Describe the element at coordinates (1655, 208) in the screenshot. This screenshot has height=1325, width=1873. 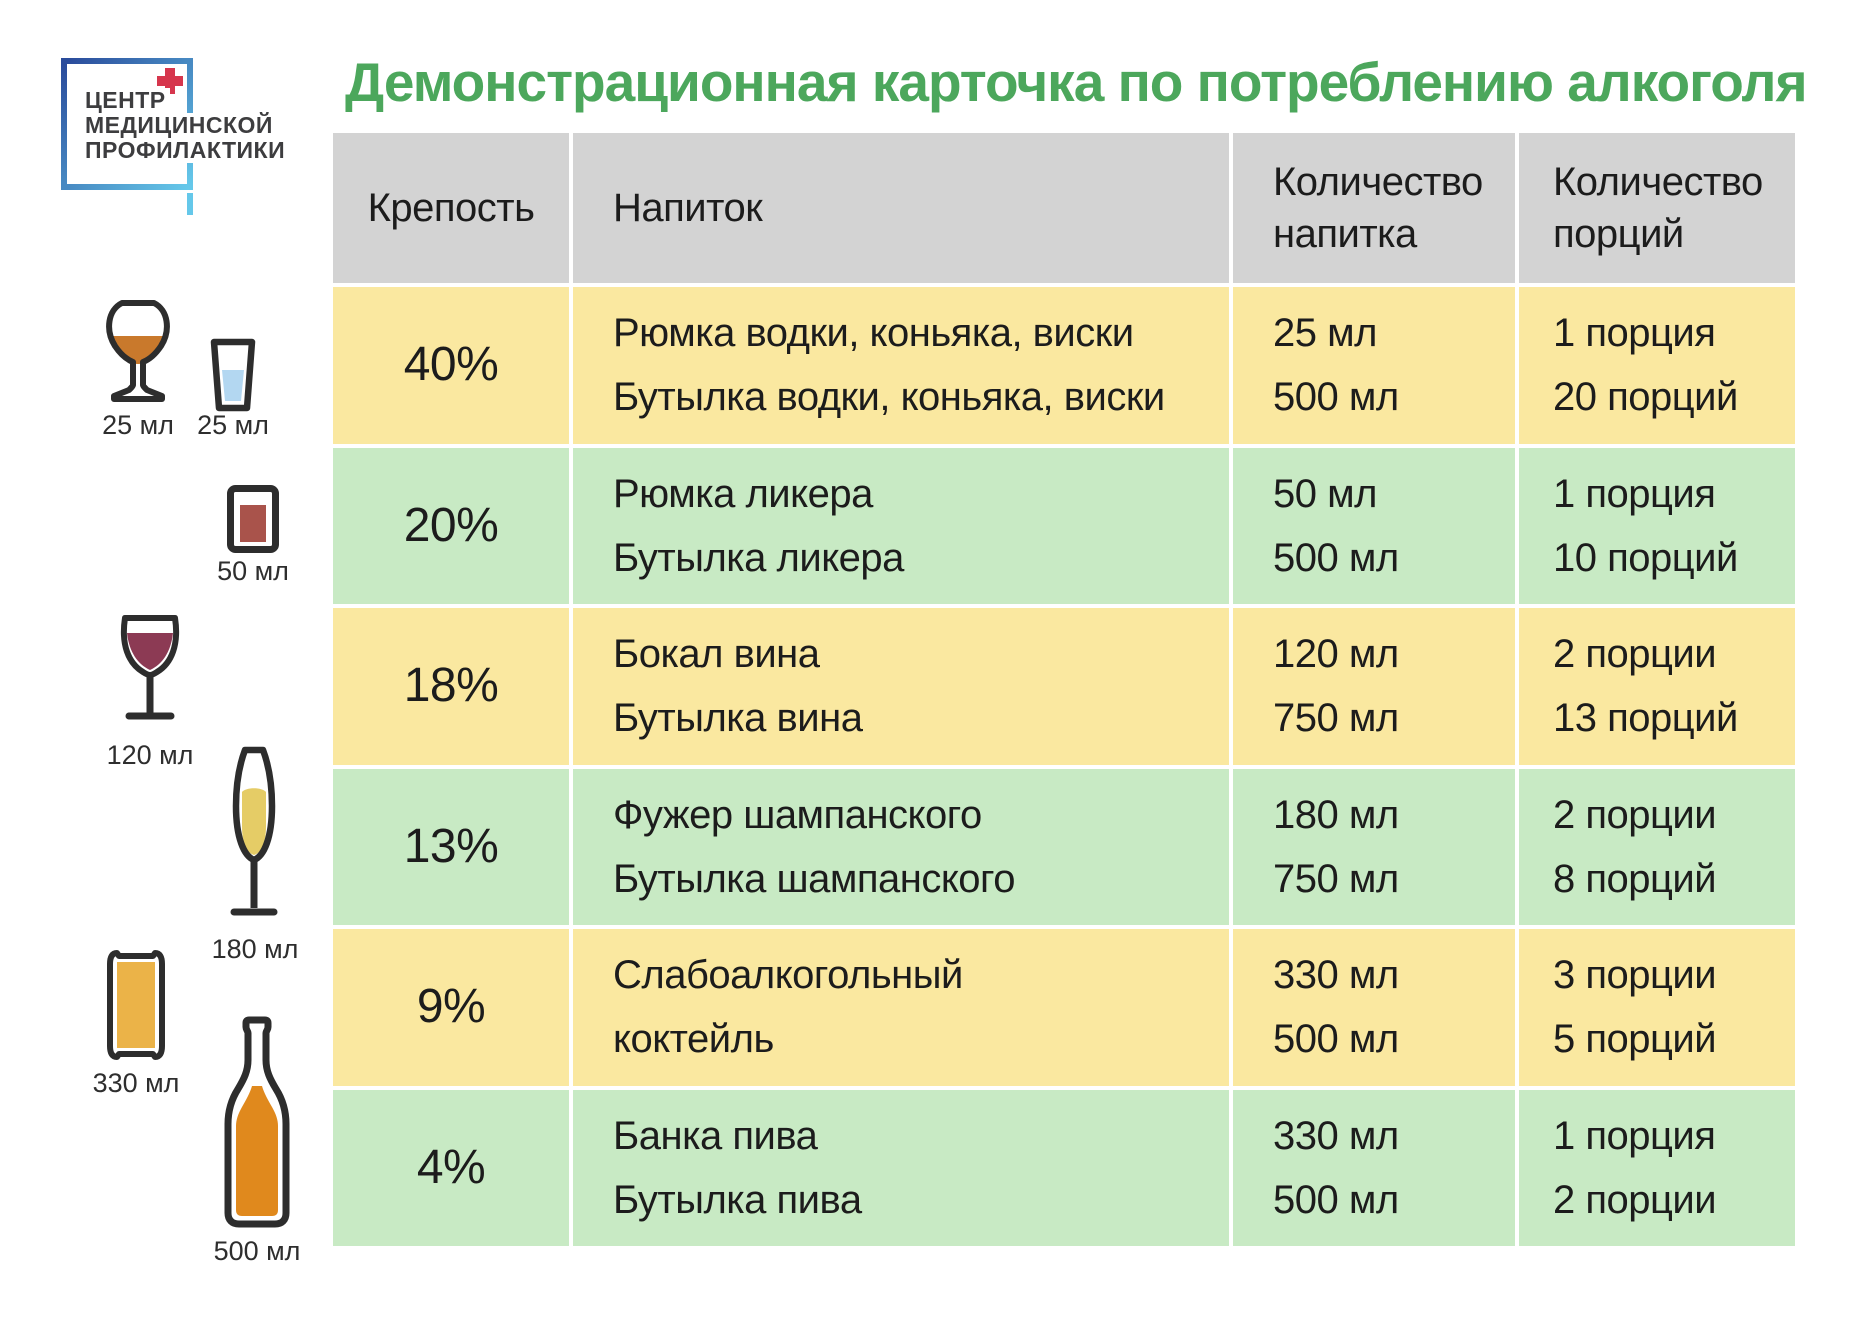
I see `column-header-portions: Количество порций` at that location.